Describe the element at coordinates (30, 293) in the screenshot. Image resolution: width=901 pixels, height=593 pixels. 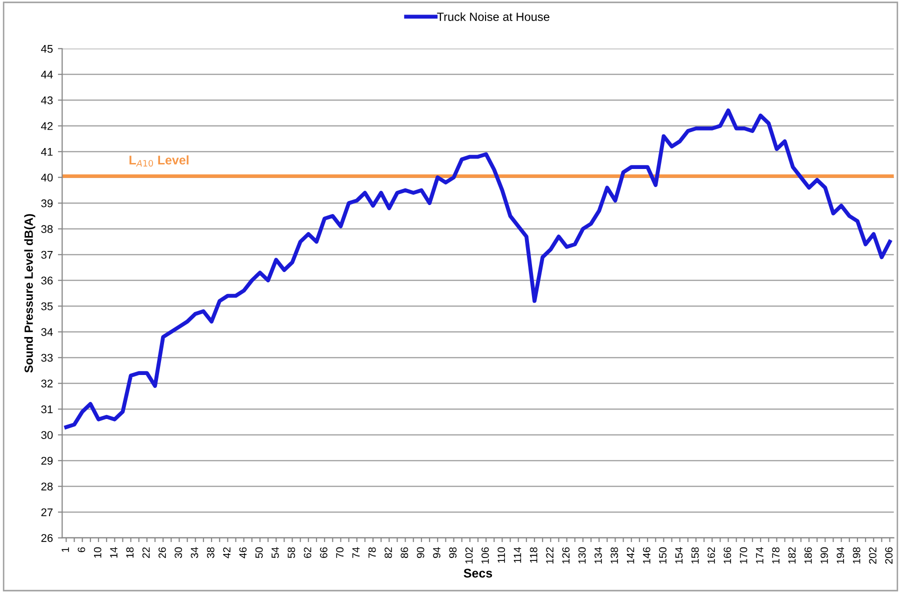
I see `y-axis-title: Sound Pressure Level dB(A)` at that location.